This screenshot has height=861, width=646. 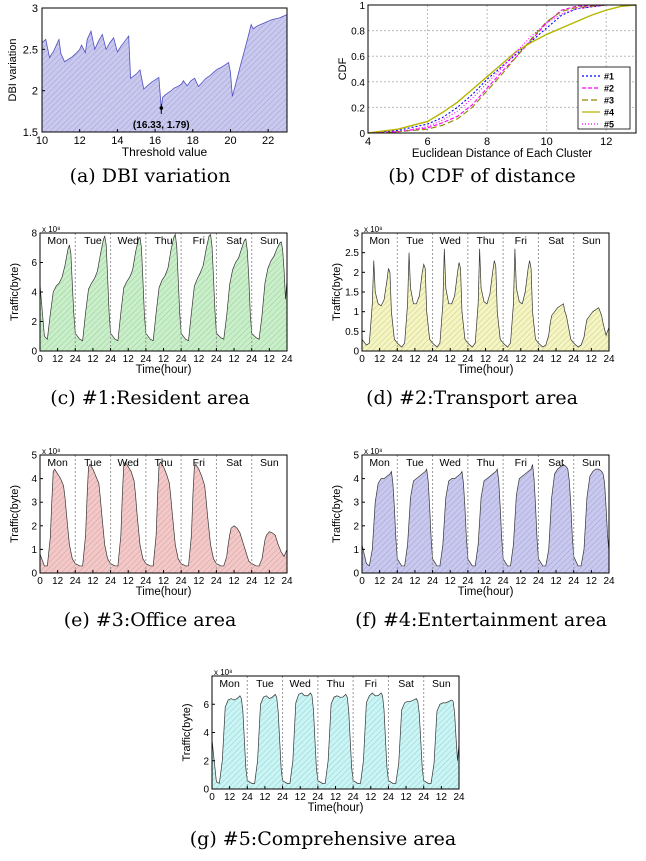 I want to click on legend-label-5: #5, so click(x=609, y=125).